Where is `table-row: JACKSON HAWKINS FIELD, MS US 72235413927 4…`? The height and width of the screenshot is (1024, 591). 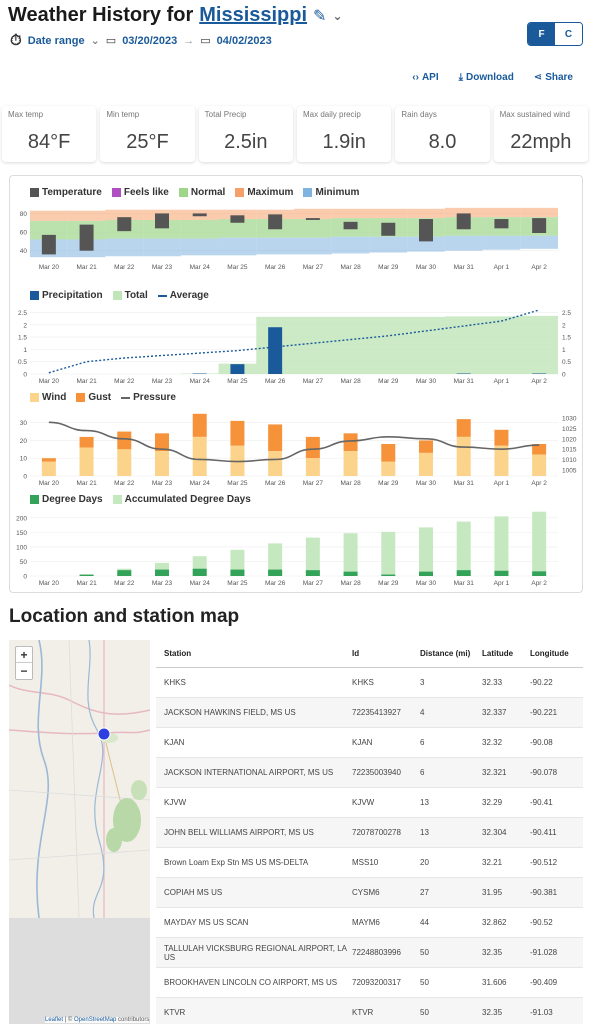 table-row: JACKSON HAWKINS FIELD, MS US 72235413927 4… is located at coordinates (369, 713).